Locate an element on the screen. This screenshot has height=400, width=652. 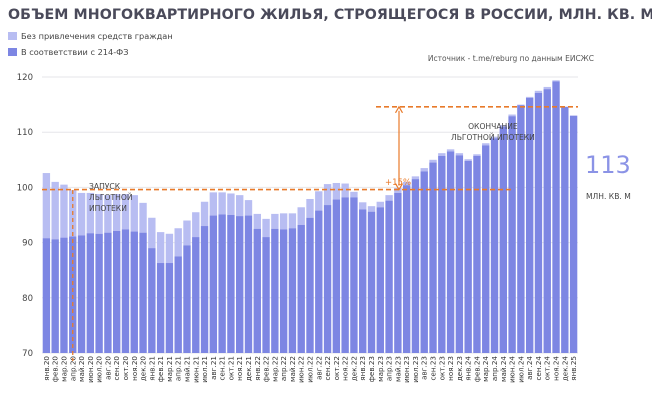
end-annotation: ОКОНЧАНИЕ ЛЬГОТНОЙ ИПОТЕКИ is located at coordinates (493, 132).